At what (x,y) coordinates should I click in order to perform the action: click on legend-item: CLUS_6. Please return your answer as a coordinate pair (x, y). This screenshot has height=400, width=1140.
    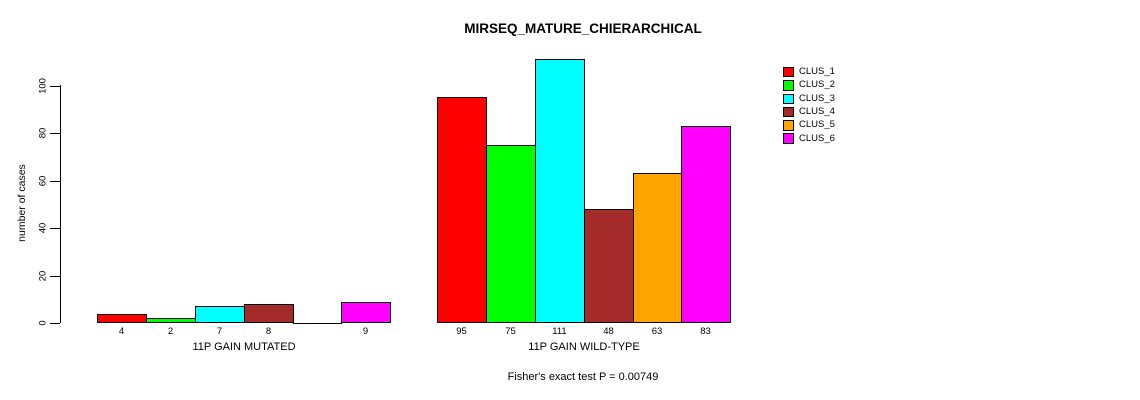
    Looking at the image, I should click on (809, 138).